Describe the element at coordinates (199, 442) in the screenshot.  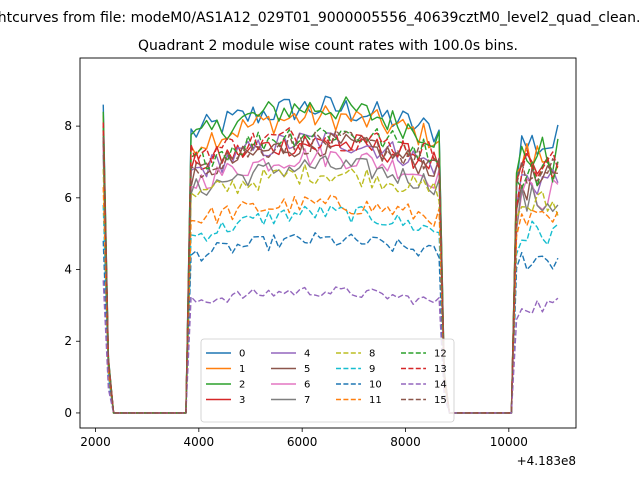
I see `x-tick-label: 4000` at that location.